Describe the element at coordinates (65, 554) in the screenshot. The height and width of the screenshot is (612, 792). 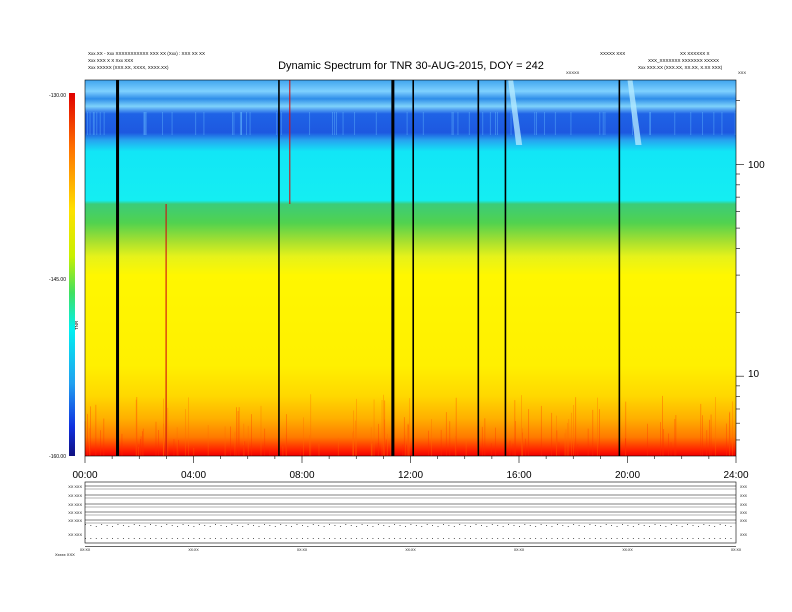
I see `hk-footer-left: Xxxxx XXX` at that location.